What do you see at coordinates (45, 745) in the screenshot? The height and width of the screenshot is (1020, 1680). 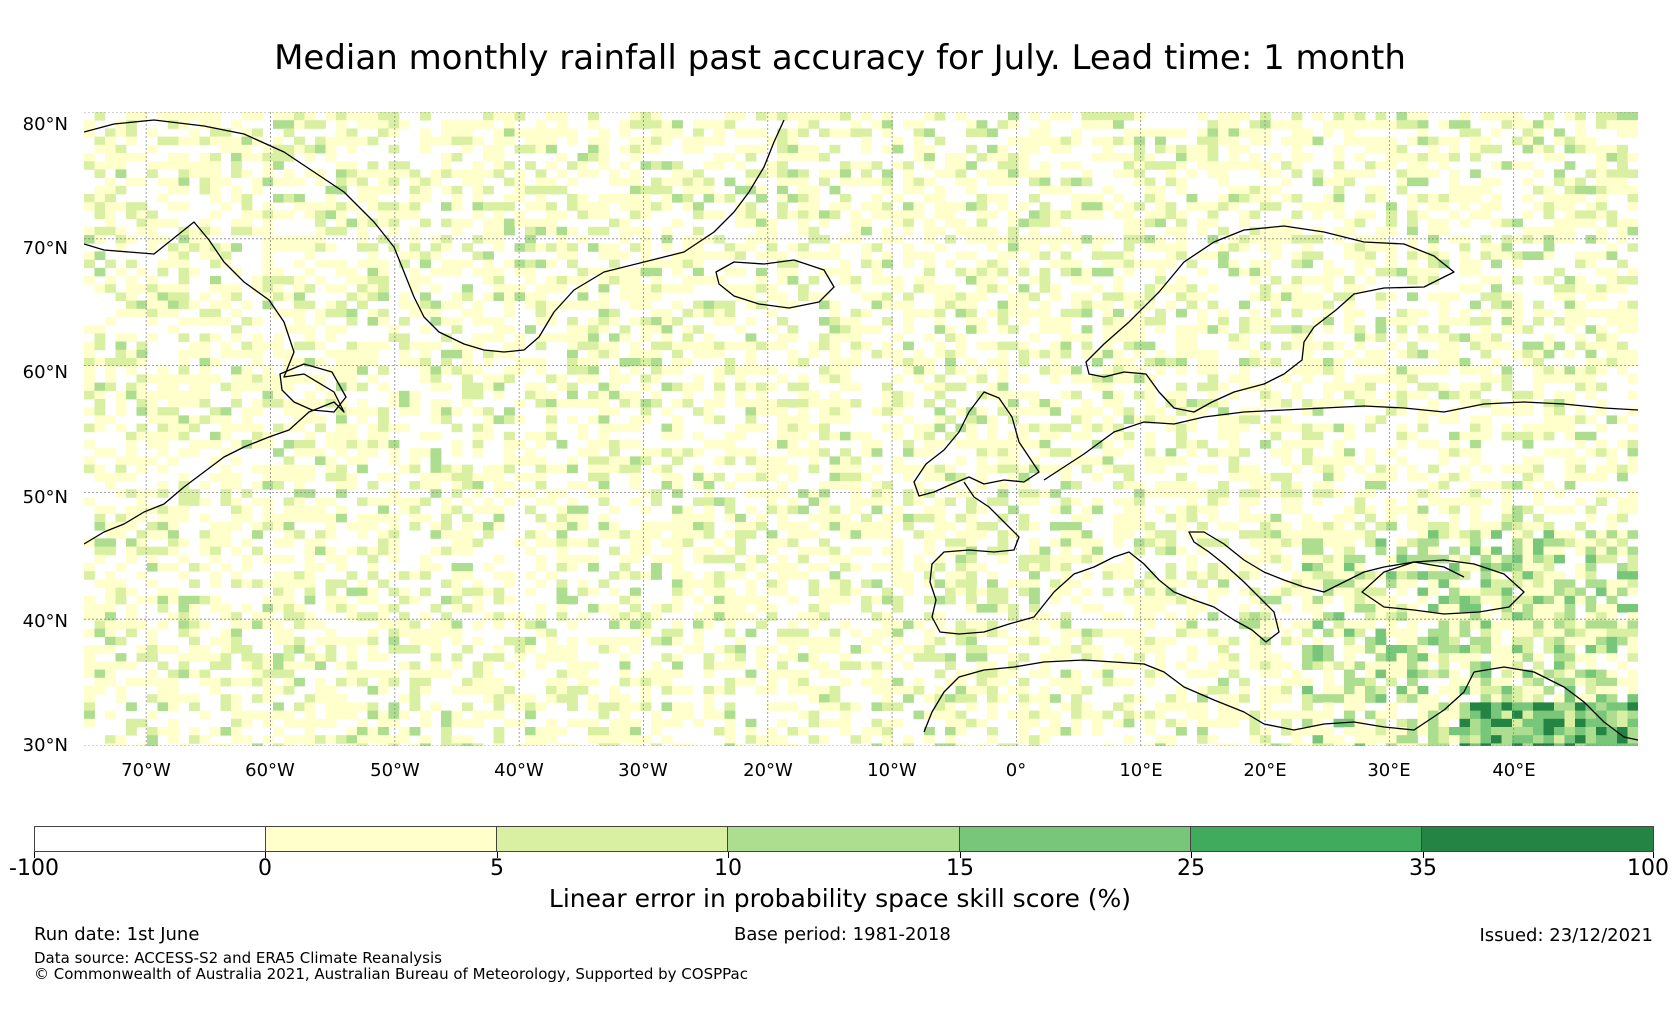 I see `lat-label-30: 30°N` at bounding box center [45, 745].